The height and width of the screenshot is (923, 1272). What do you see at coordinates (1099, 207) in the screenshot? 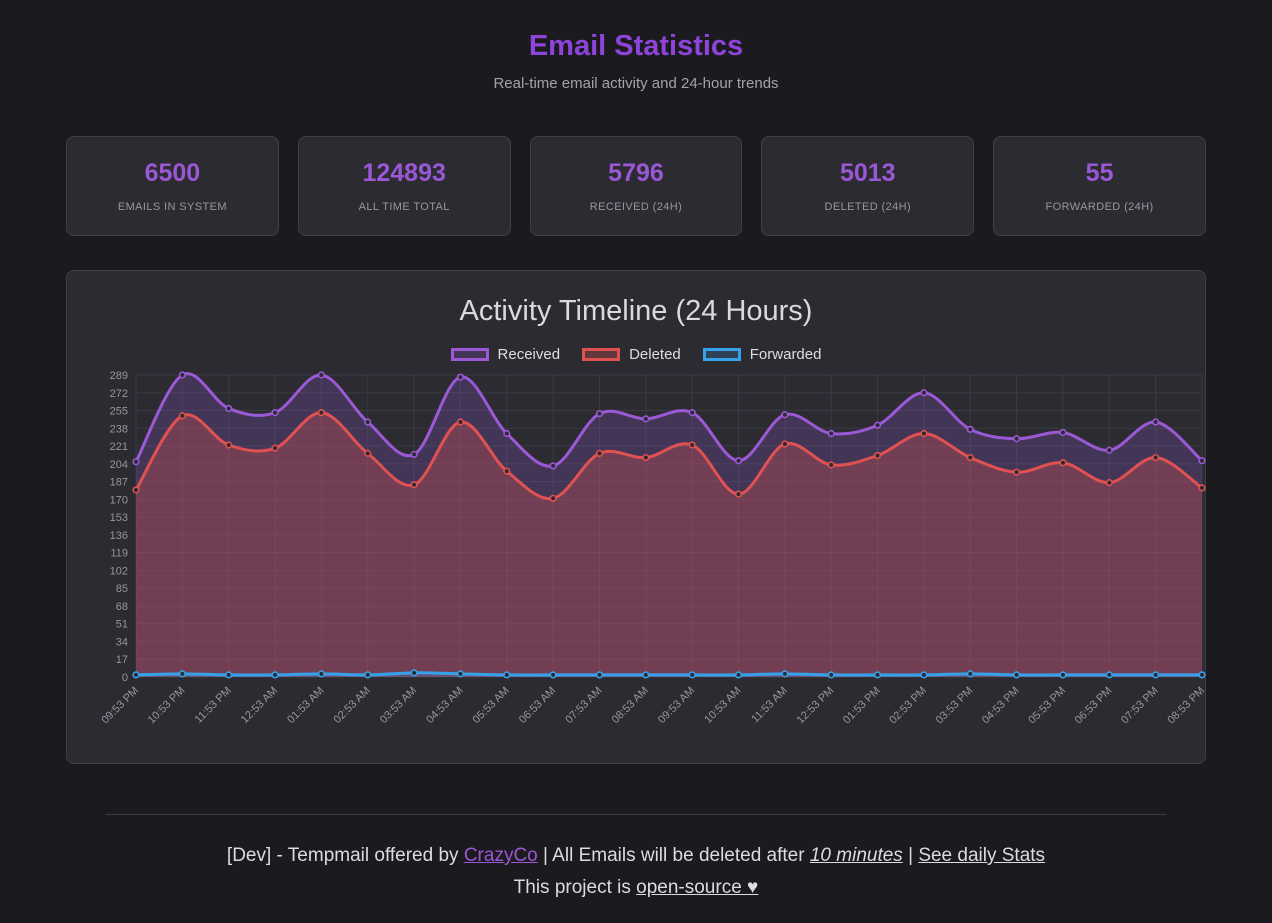
I see `stat-label-forwarded-24h: FORWARDED (24H)` at bounding box center [1099, 207].